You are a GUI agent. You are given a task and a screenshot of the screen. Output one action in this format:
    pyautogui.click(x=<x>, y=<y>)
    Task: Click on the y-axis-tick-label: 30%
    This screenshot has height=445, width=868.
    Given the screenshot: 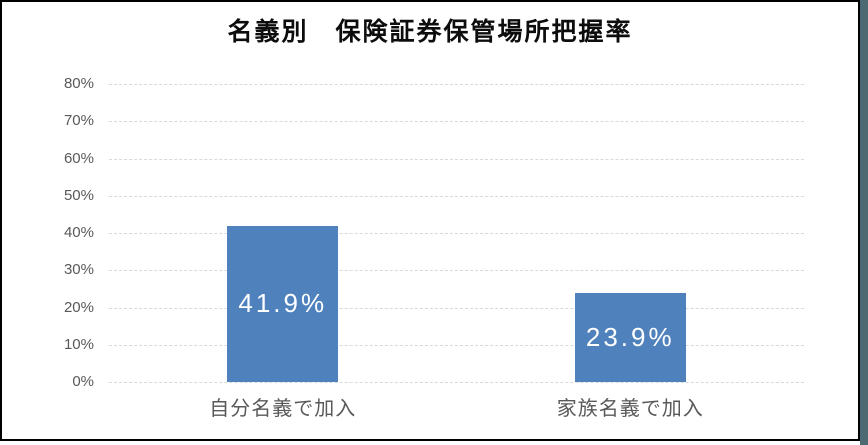 What is the action you would take?
    pyautogui.click(x=78, y=270)
    